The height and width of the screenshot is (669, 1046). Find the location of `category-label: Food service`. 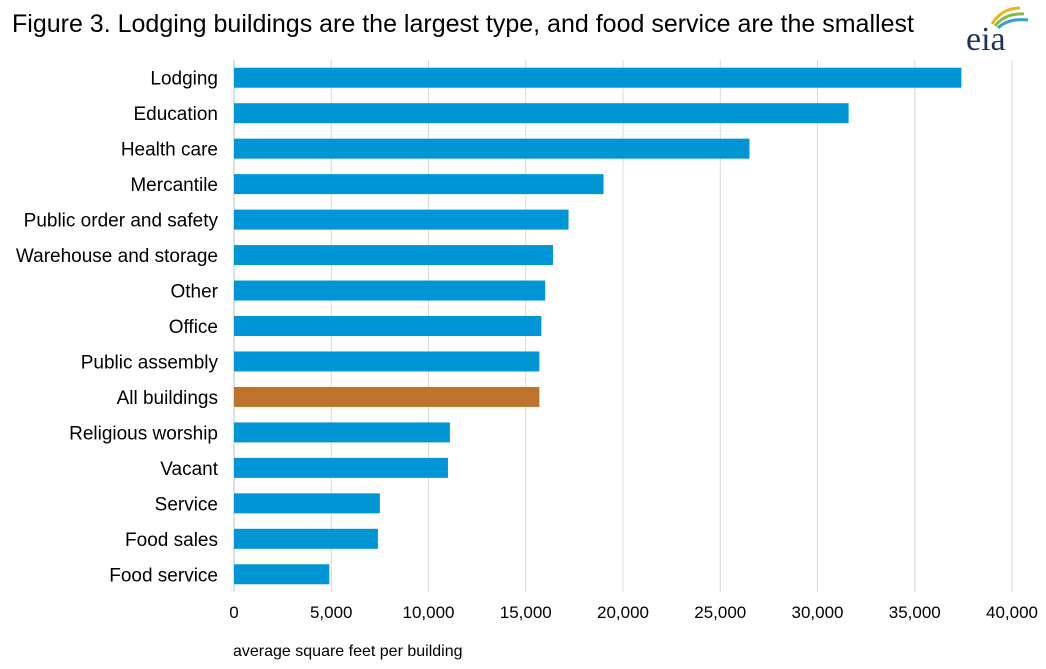

category-label: Food service is located at coordinates (163, 575).